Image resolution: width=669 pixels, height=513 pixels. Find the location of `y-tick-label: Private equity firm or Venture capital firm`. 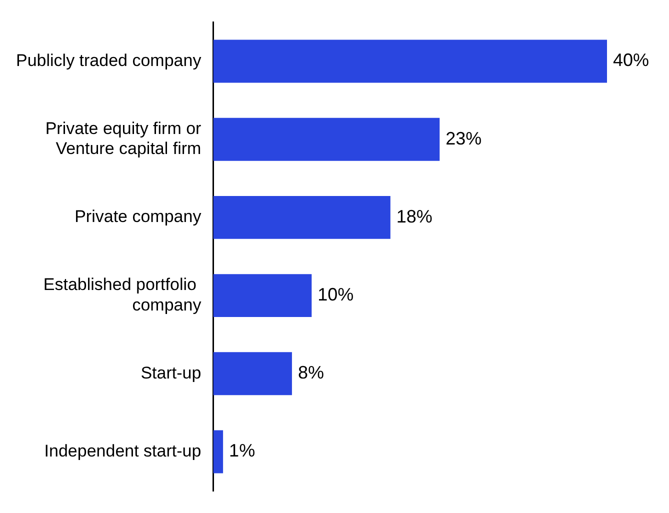

y-tick-label: Private equity firm or Venture capital firm is located at coordinates (123, 138).